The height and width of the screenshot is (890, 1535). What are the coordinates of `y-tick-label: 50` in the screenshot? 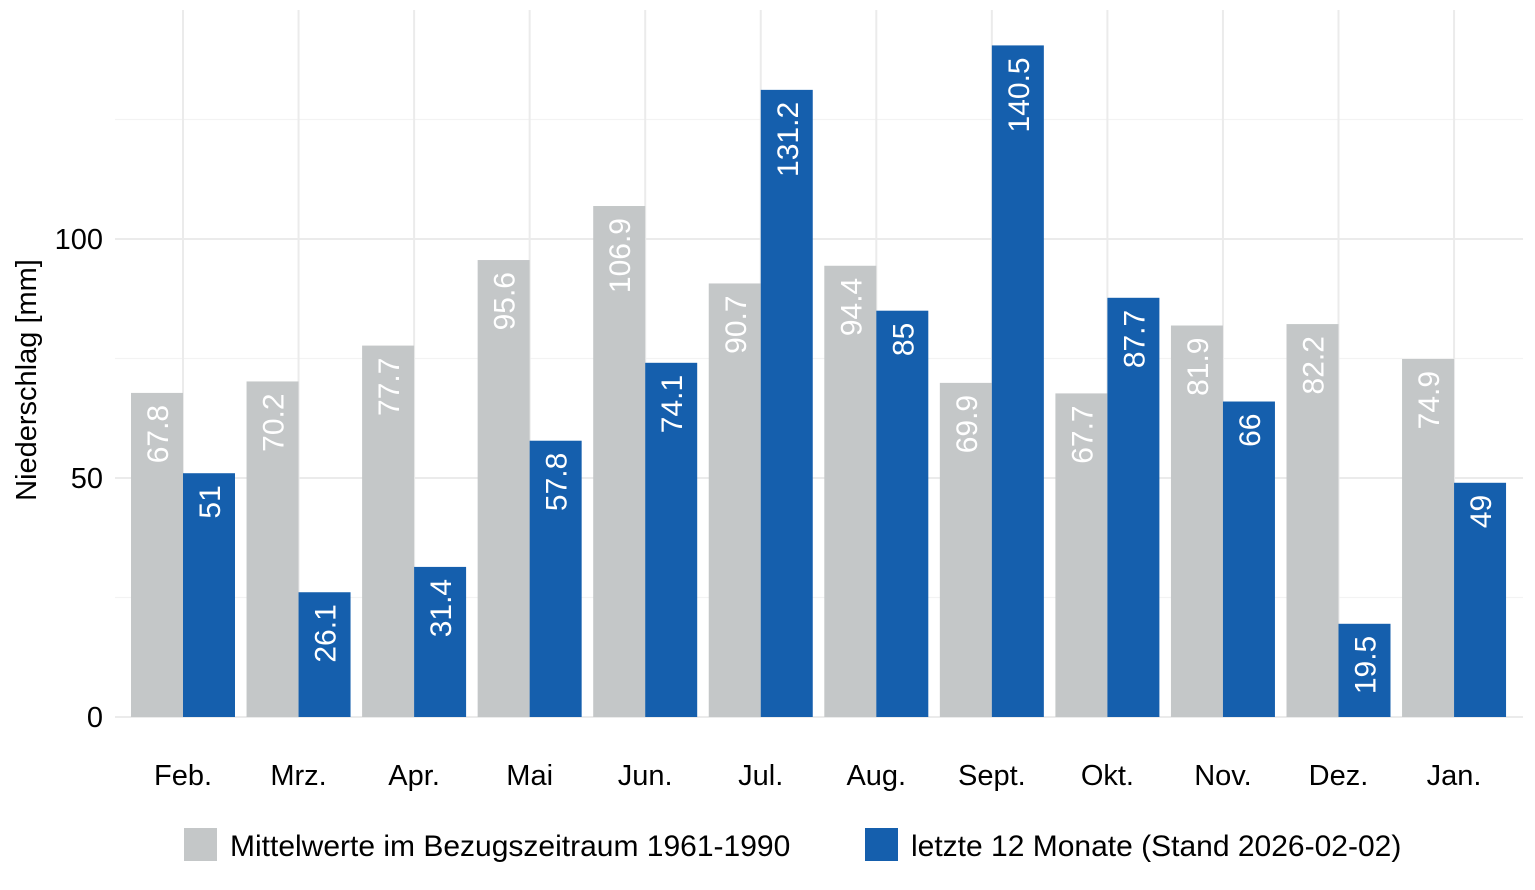 It's located at (87, 479).